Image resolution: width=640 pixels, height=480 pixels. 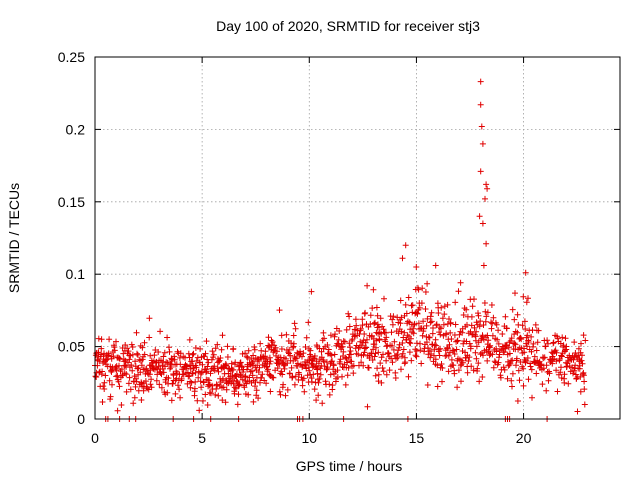 What do you see at coordinates (71, 347) in the screenshot?
I see `y-tick-label: 0.05` at bounding box center [71, 347].